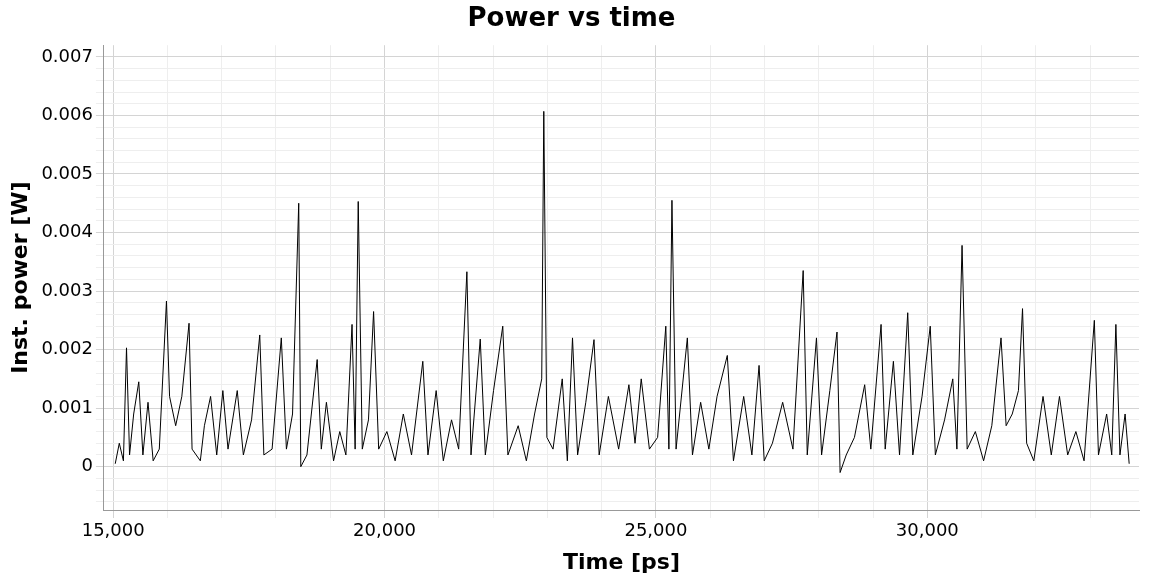  Describe the element at coordinates (656, 530) in the screenshot. I see `x-tick-label: 25,000` at that location.